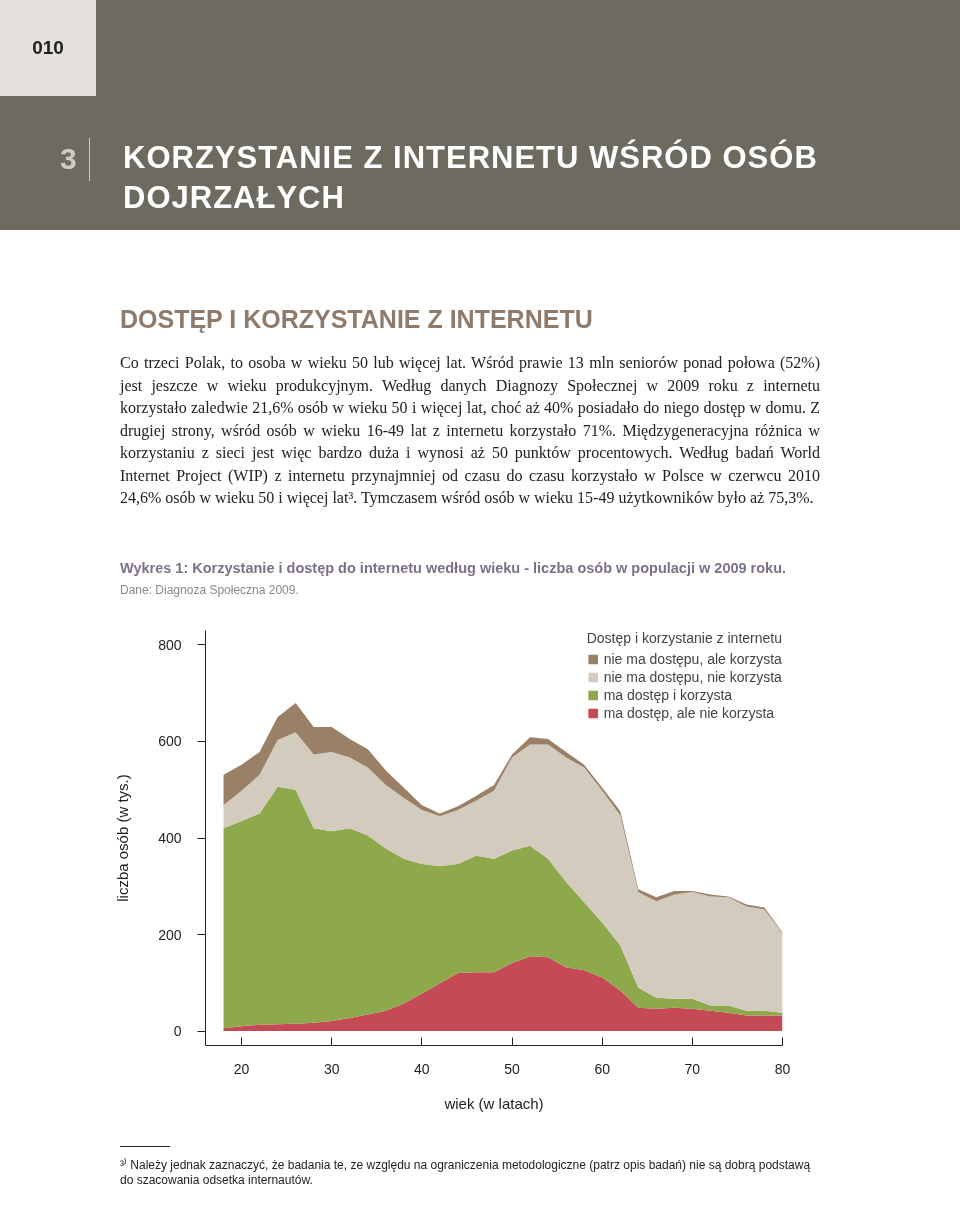  What do you see at coordinates (692, 1068) in the screenshot?
I see `x-tick-label: 70` at bounding box center [692, 1068].